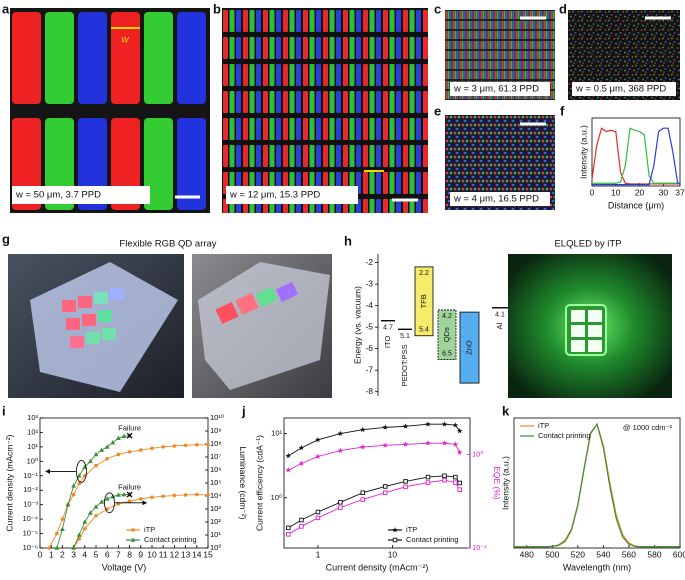 The image size is (685, 580). Describe the element at coordinates (496, 89) in the screenshot. I see `caption: w = 3 μm, 61.3 PPD` at that location.